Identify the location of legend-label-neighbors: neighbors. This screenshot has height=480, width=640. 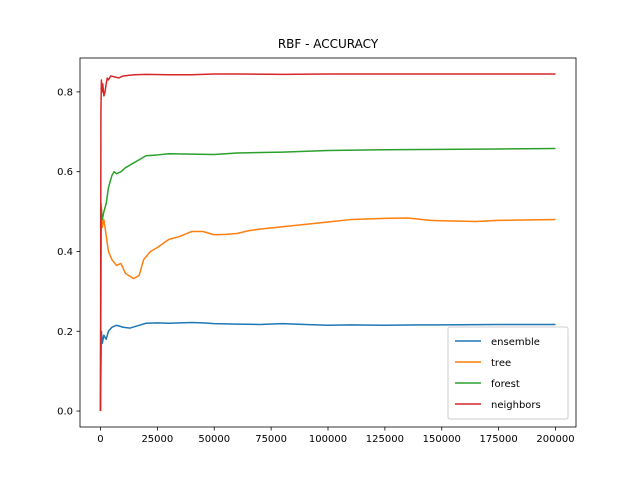
(516, 405).